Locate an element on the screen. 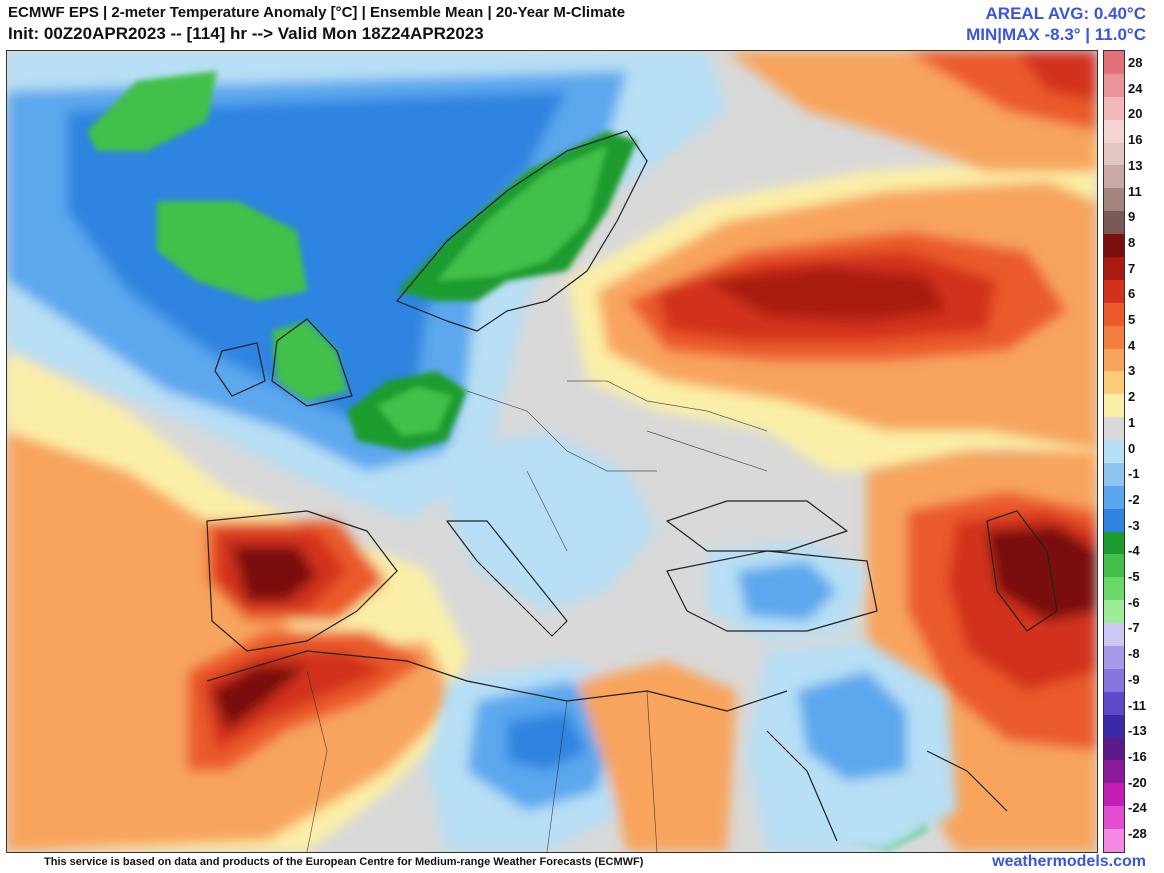 This screenshot has height=873, width=1164. colorbar is located at coordinates (1114, 451).